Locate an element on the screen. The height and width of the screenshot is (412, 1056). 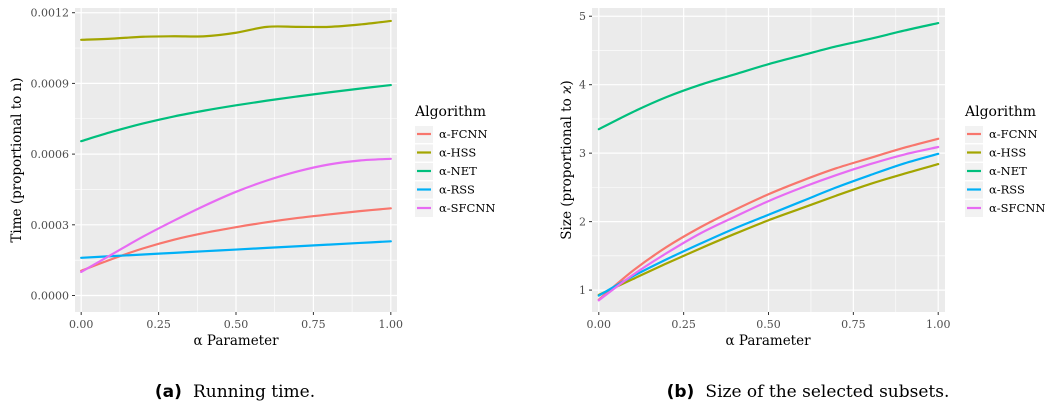
y-tick-labels: 1 2 3 4 5 is located at coordinates (585, 153).